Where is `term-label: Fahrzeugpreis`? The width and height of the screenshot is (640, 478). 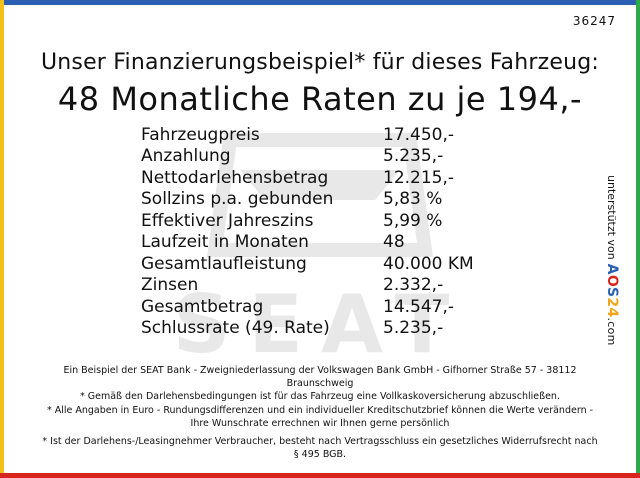
term-label: Fahrzeugpreis is located at coordinates (200, 134).